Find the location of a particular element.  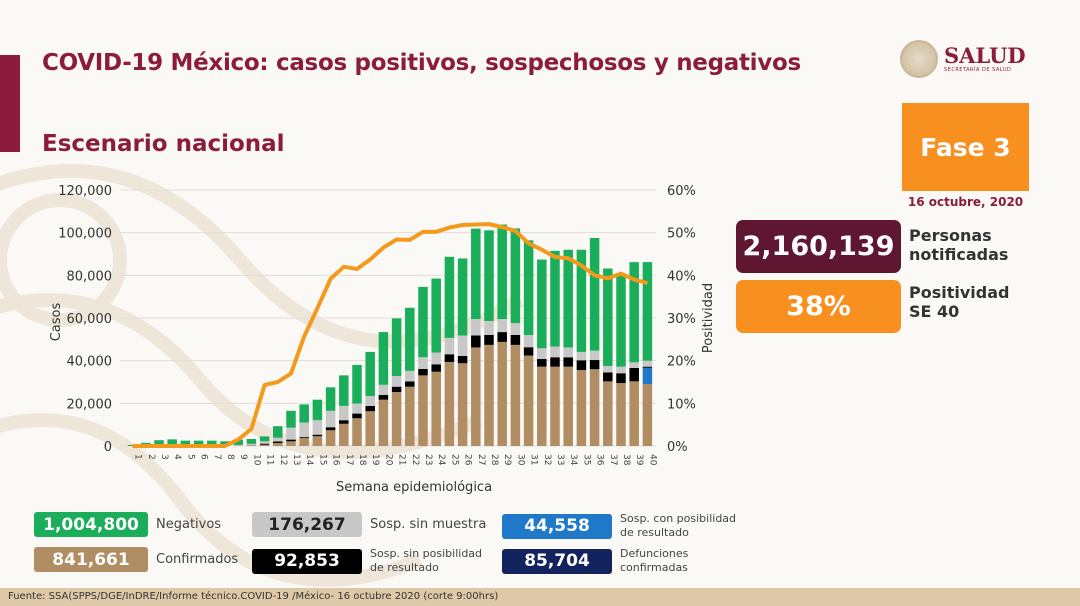

logo-subtext: SECRETARÍA DE SALUD is located at coordinates (978, 70).